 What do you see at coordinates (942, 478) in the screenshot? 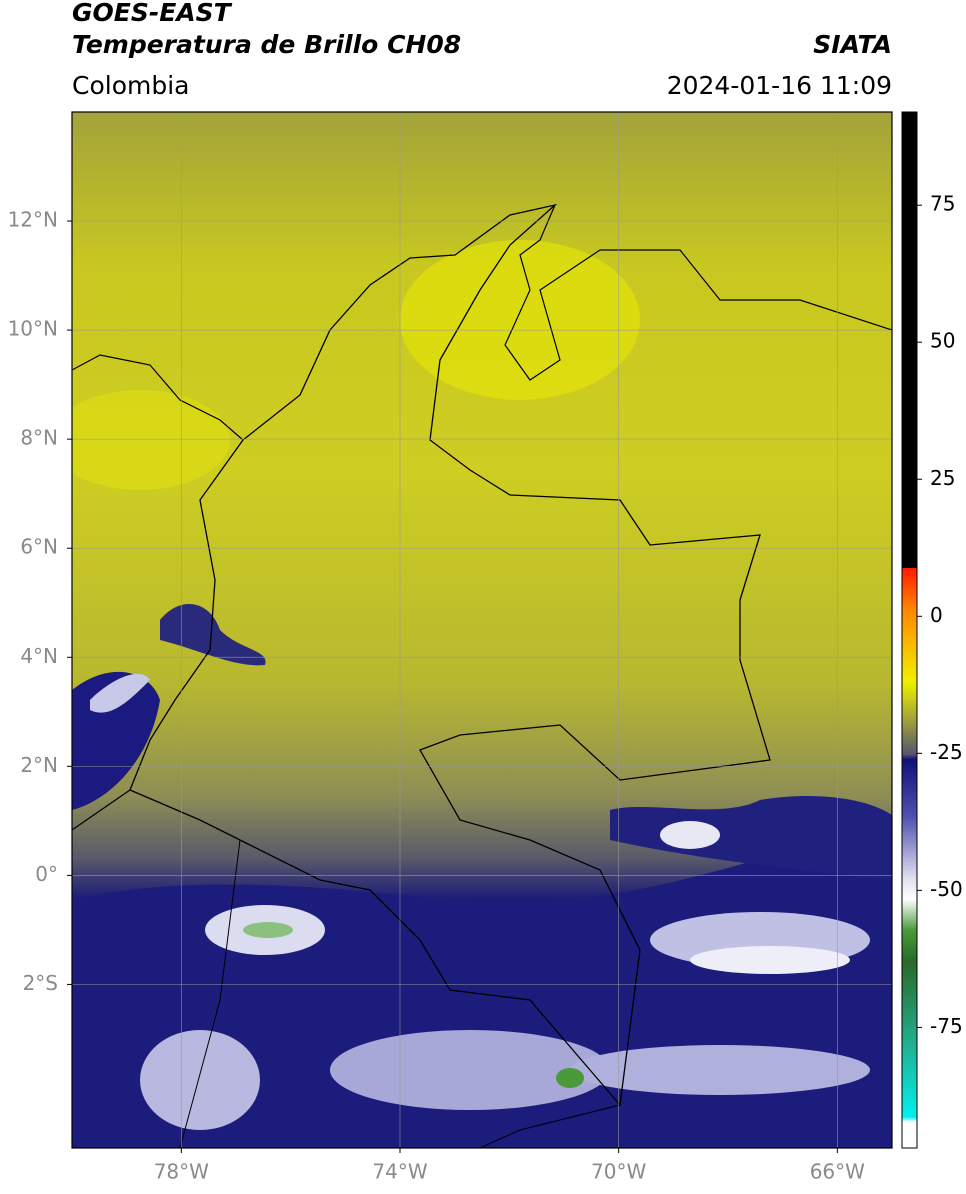
I see `colorbar-tick-label: 25` at bounding box center [942, 478].